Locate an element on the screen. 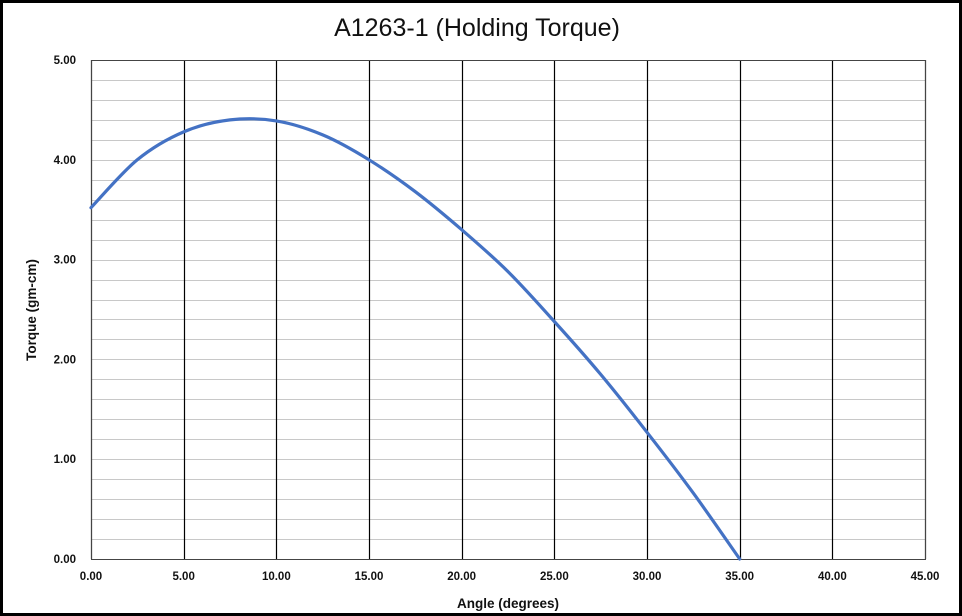 This screenshot has width=962, height=616. x-tick-label: 35.00 is located at coordinates (739, 577).